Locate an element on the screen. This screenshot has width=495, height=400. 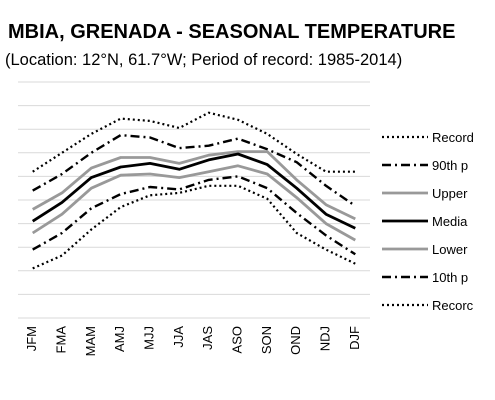
x-tick-label: MJJ is located at coordinates (148, 338).